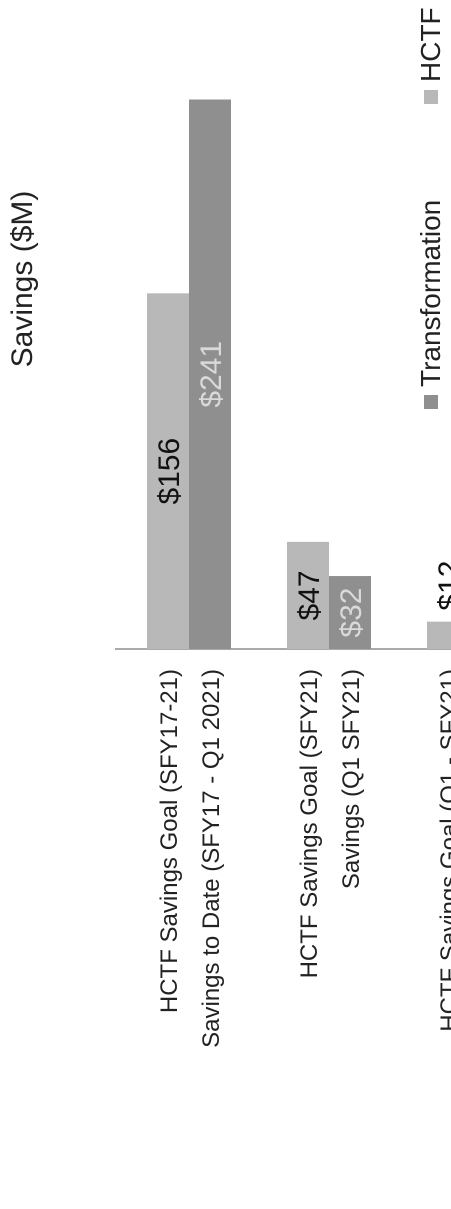  I want to click on legend: Transformation HCTF, so click(430, 208).